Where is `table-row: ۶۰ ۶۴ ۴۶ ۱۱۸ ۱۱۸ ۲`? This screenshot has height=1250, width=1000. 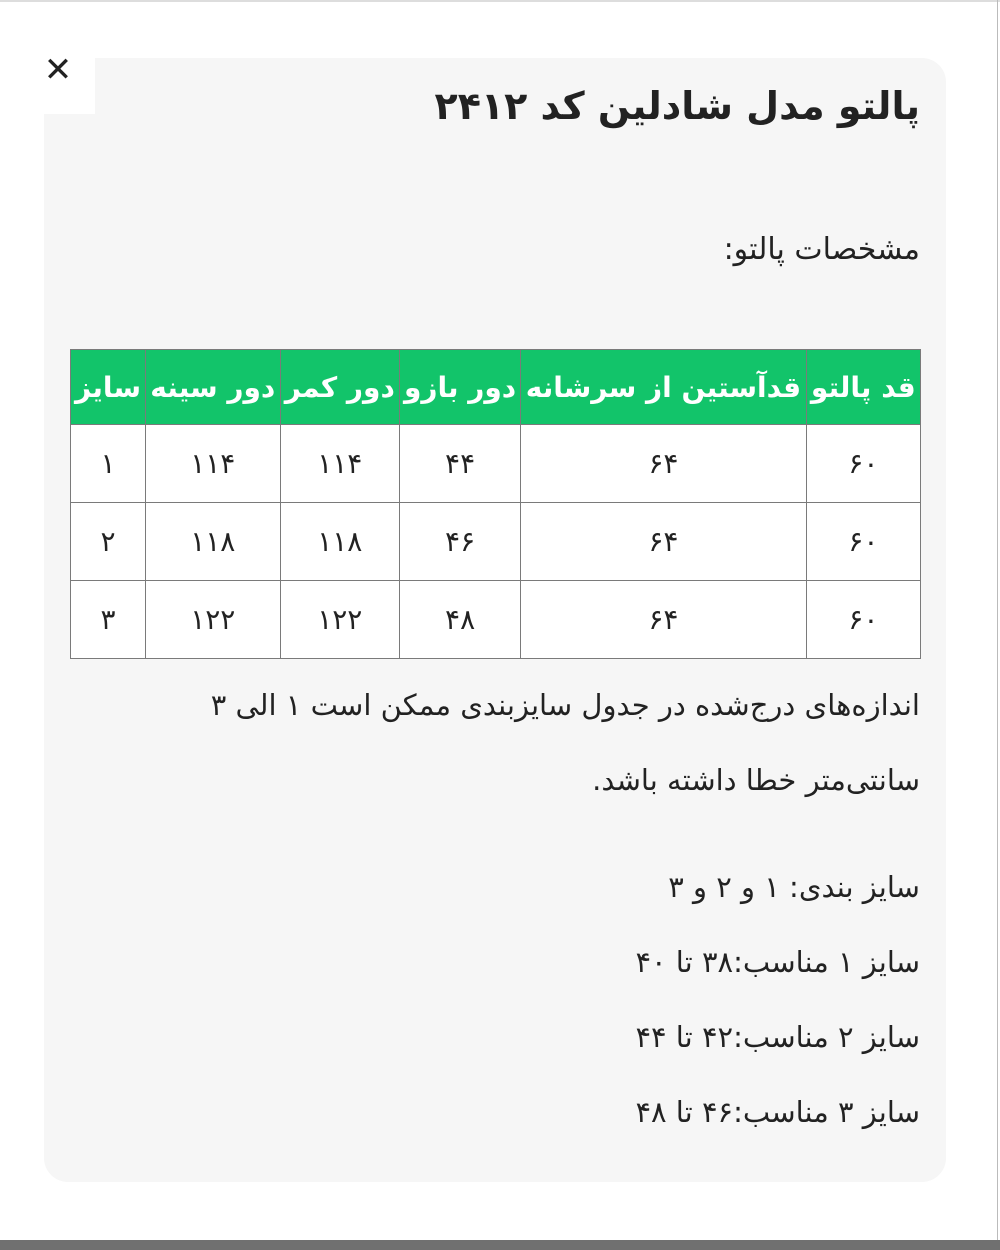
table-row: ۶۰ ۶۴ ۴۶ ۱۱۸ ۱۱۸ ۲ is located at coordinates (496, 541).